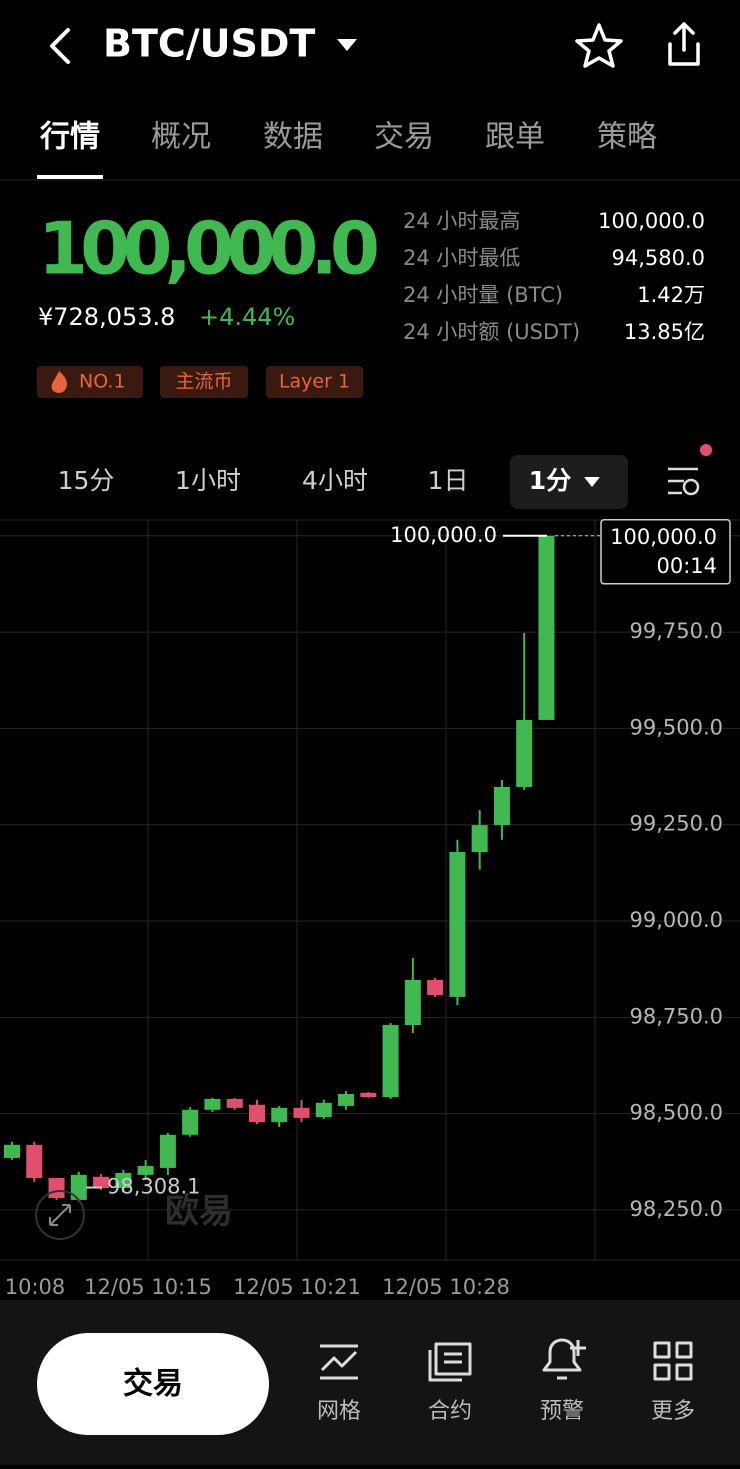 The height and width of the screenshot is (1469, 740). Describe the element at coordinates (627, 137) in the screenshot. I see `tab: 策略` at that location.